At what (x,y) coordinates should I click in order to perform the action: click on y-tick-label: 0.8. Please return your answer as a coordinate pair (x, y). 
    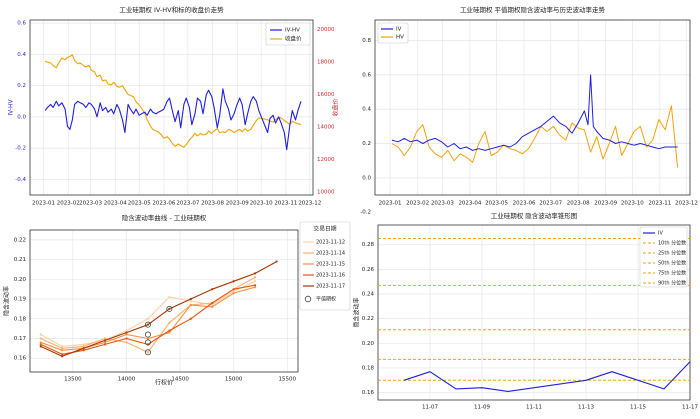
    Looking at the image, I should click on (366, 41).